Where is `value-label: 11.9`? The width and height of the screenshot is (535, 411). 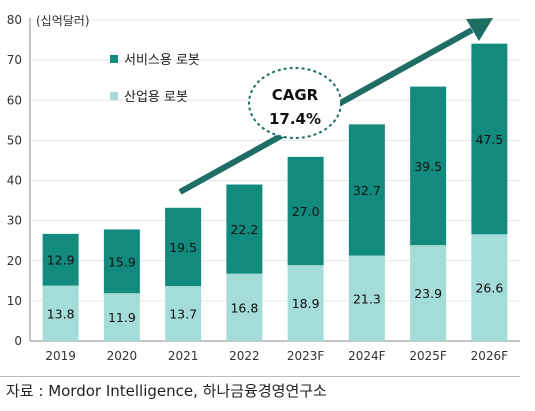
value-label: 11.9 is located at coordinates (122, 317).